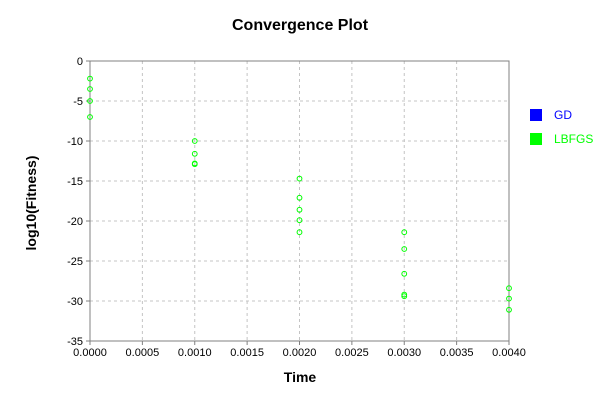  I want to click on x-tick-label: 0.0010, so click(195, 353).